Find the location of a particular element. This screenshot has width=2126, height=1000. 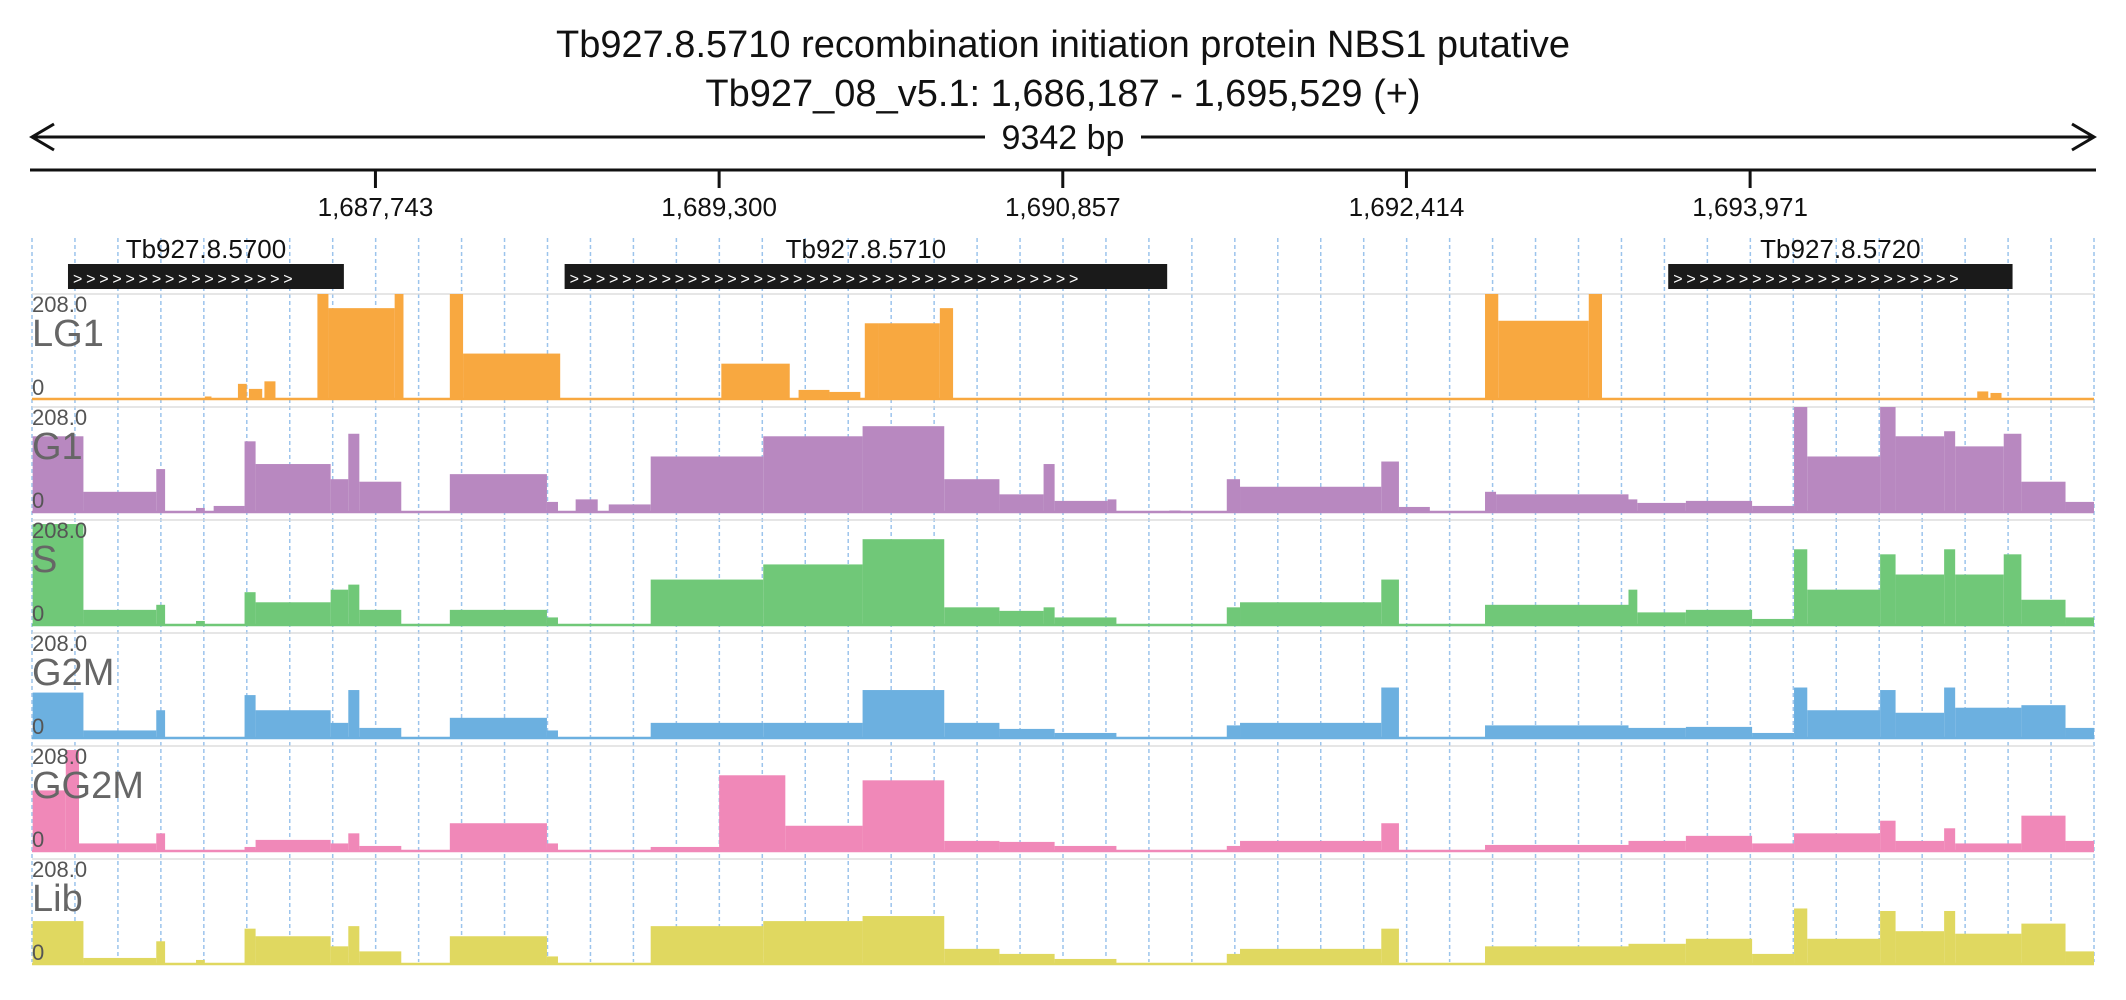

gene-feature: >>>>>>>>>>>>>>>>>>>>>> Tb927.8.5720 is located at coordinates (1840, 261).